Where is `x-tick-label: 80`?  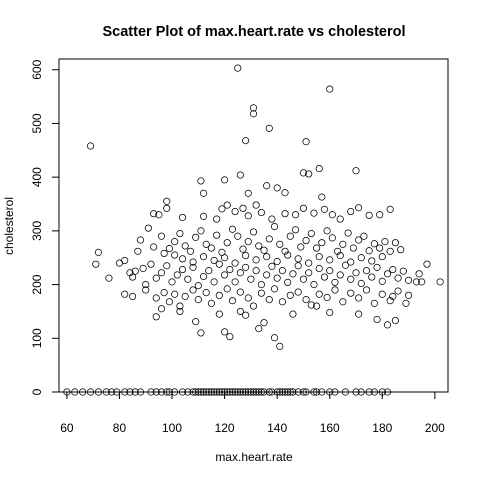 x-tick-label: 80 is located at coordinates (120, 428).